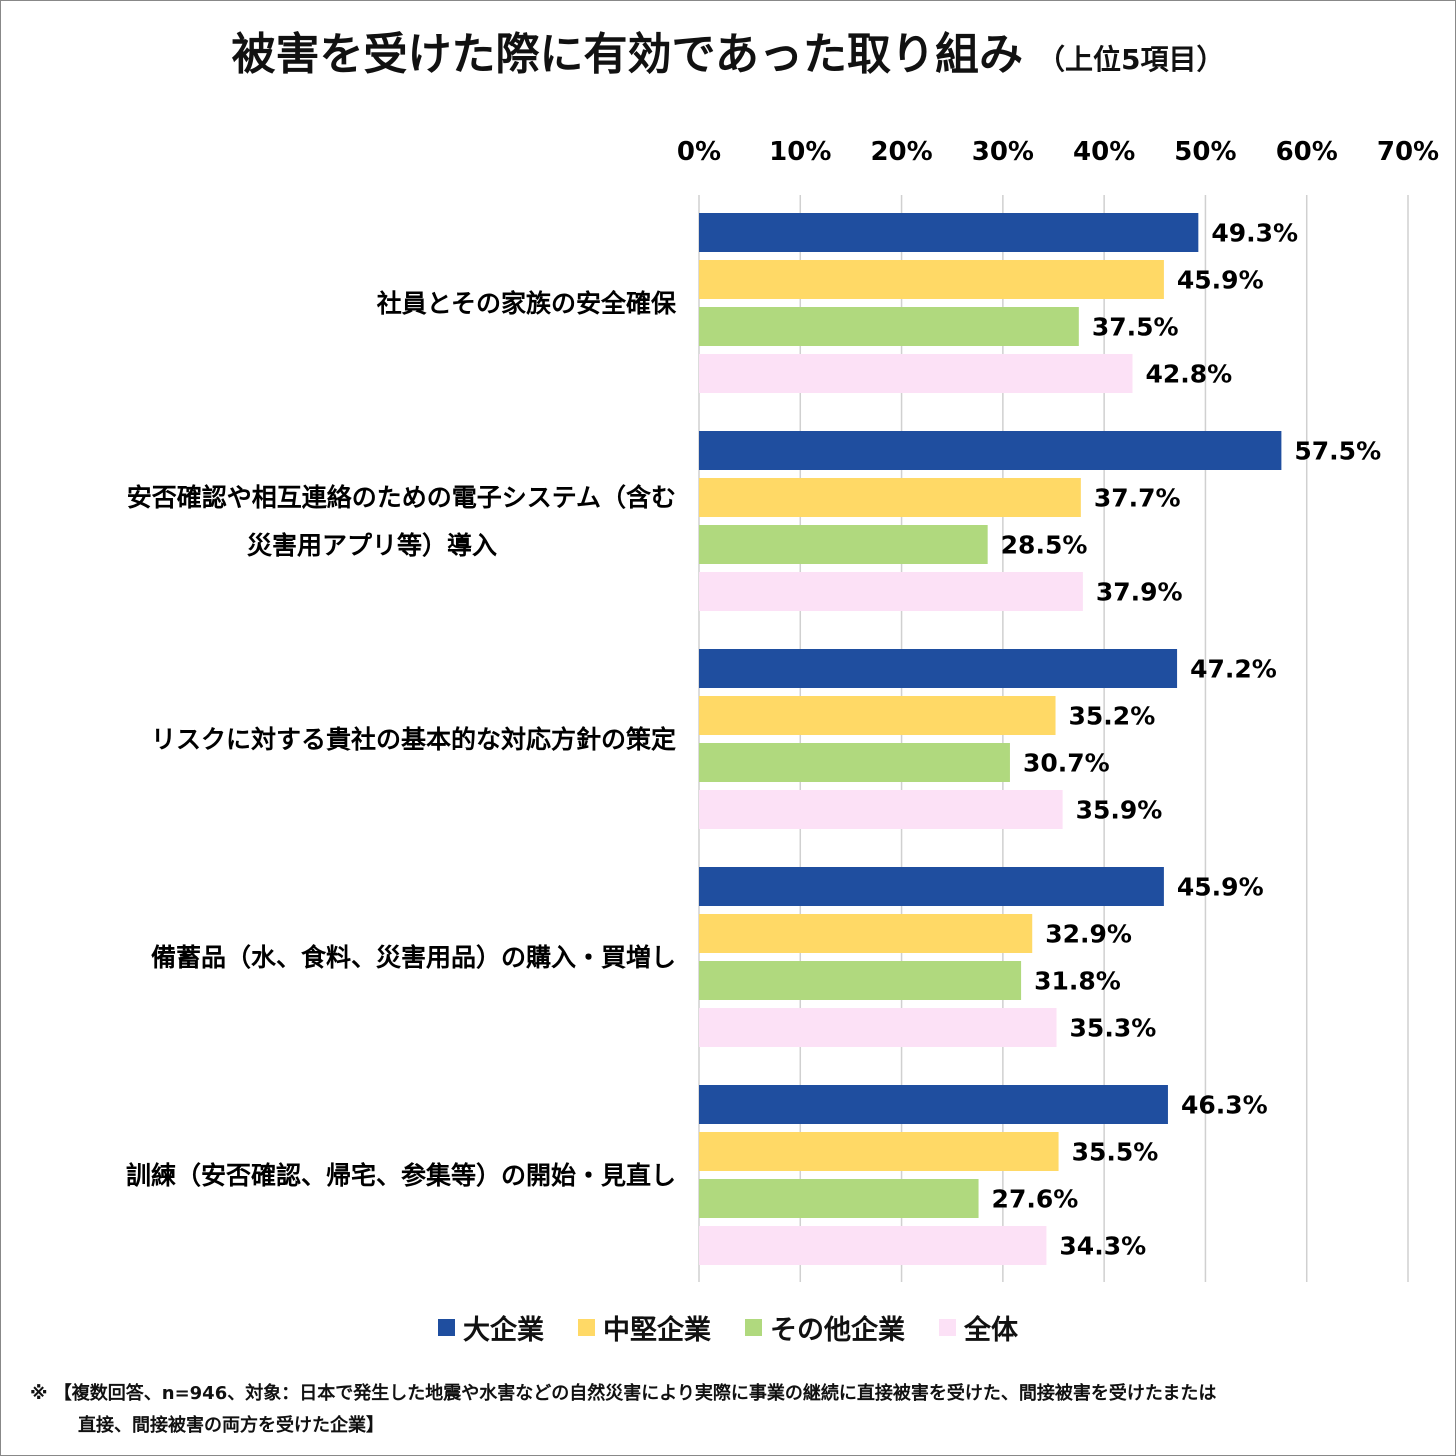 The height and width of the screenshot is (1456, 1456). I want to click on category-label: リスクに対する貴社の基本的な対応方針の策定, so click(413, 739).